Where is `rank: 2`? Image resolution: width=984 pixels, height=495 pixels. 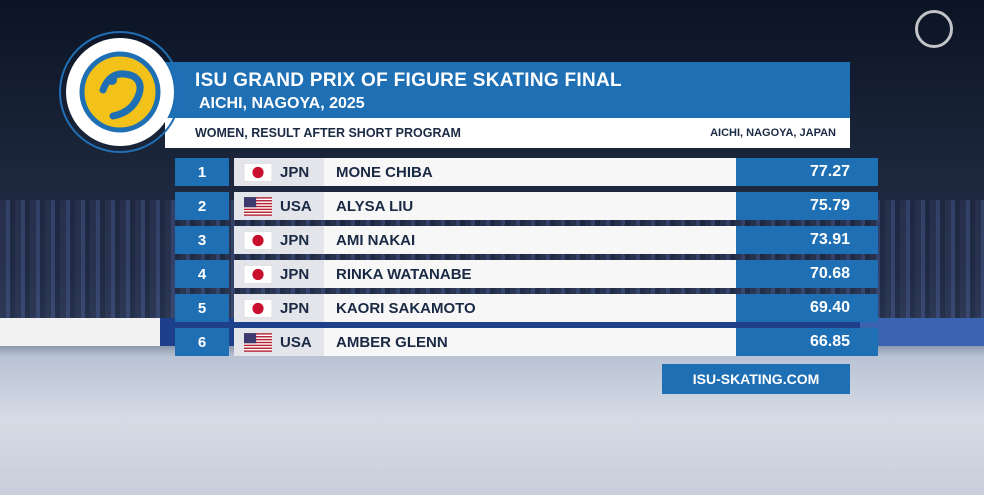
rank: 2 is located at coordinates (202, 206).